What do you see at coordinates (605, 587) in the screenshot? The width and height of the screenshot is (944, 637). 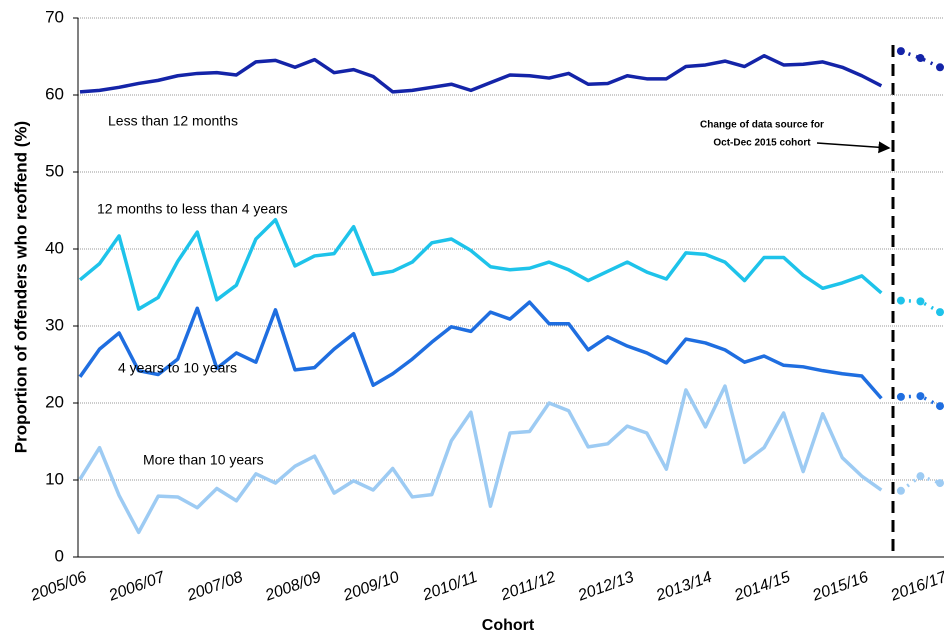 I see `x-tick-label: 2012/13` at bounding box center [605, 587].